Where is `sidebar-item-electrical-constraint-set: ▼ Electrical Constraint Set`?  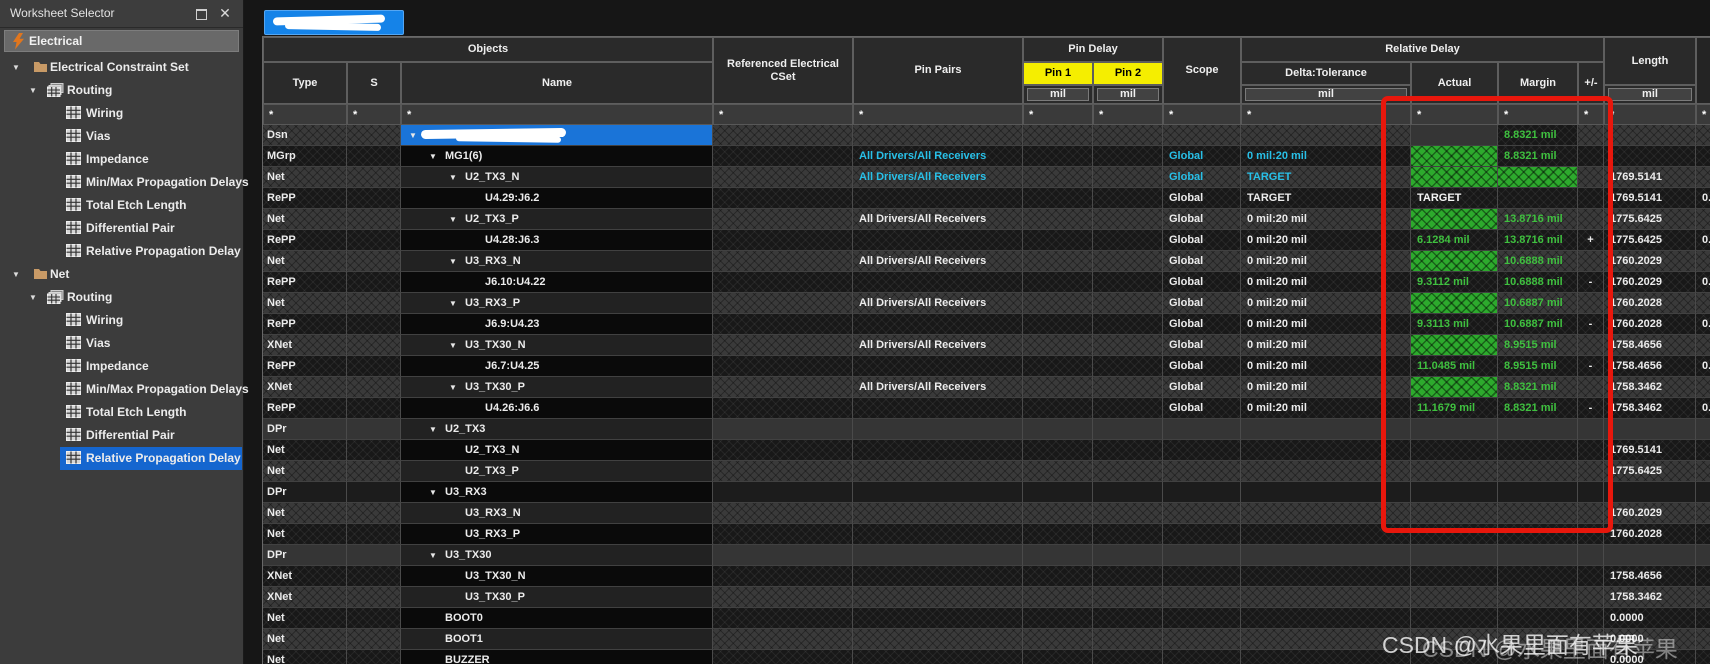
sidebar-item-electrical-constraint-set: ▼ Electrical Constraint Set is located at coordinates (121, 67).